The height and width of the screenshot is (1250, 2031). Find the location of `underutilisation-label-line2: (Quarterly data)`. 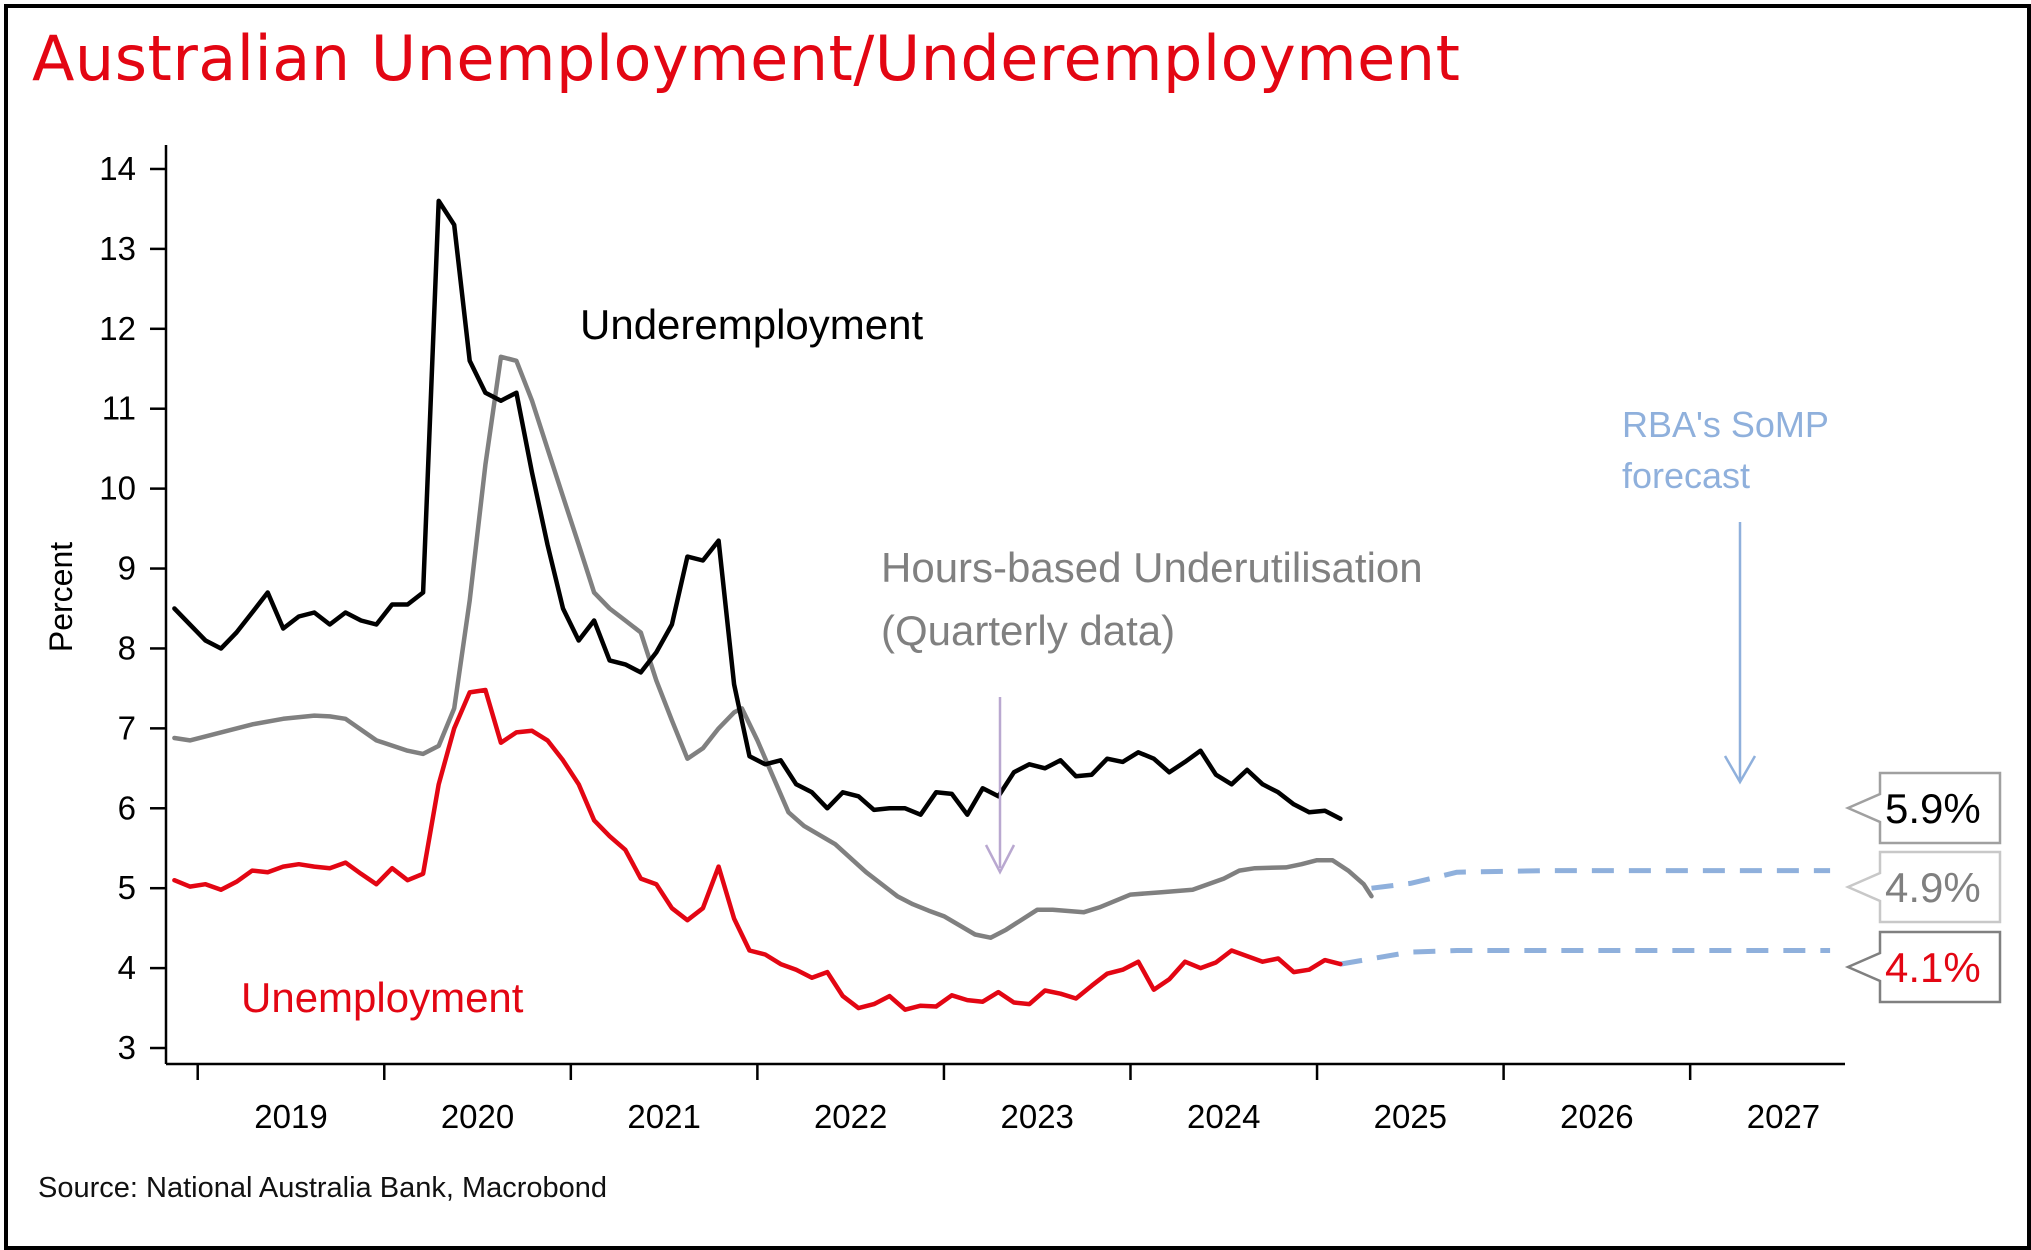

underutilisation-label-line2: (Quarterly data) is located at coordinates (1028, 630).